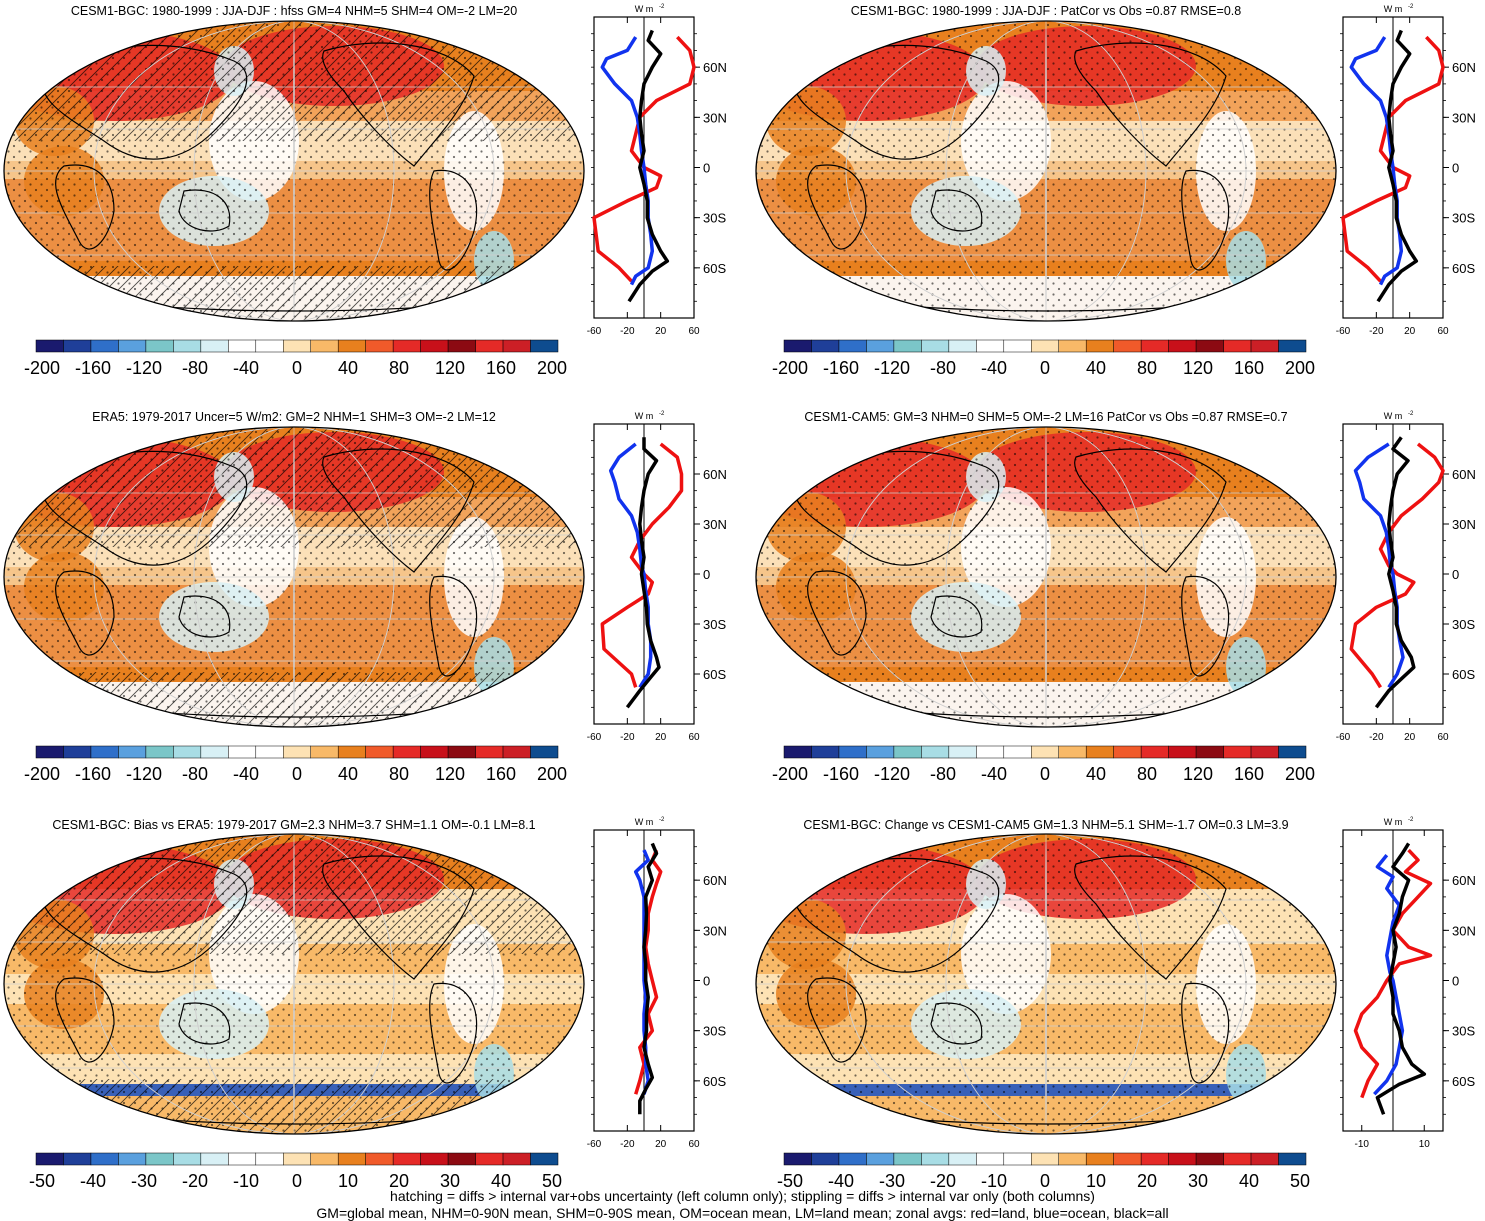 The height and width of the screenshot is (1221, 1485). I want to click on colorbar-tick-label: -200, so click(42, 368).